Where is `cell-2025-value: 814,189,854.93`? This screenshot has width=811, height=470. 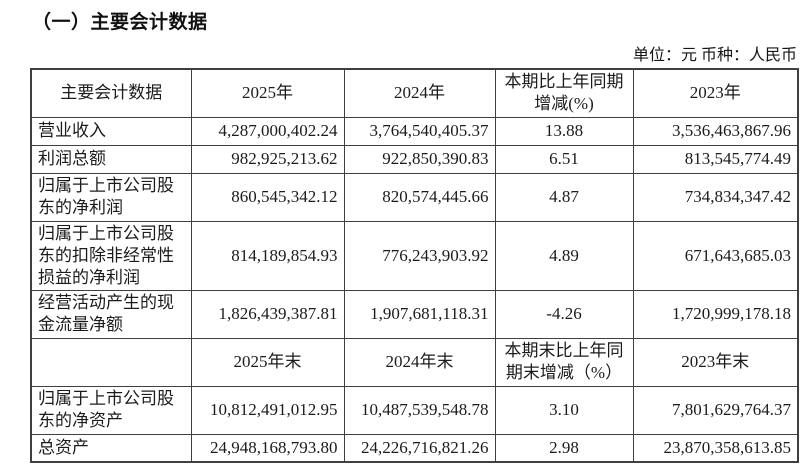
cell-2025-value: 814,189,854.93 is located at coordinates (267, 255).